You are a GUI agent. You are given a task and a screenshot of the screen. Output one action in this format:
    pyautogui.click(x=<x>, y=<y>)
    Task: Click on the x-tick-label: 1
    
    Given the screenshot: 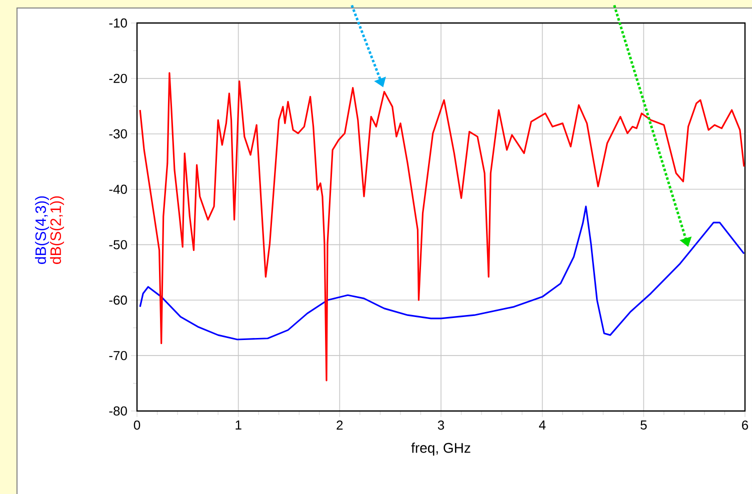 What is the action you would take?
    pyautogui.click(x=239, y=425)
    